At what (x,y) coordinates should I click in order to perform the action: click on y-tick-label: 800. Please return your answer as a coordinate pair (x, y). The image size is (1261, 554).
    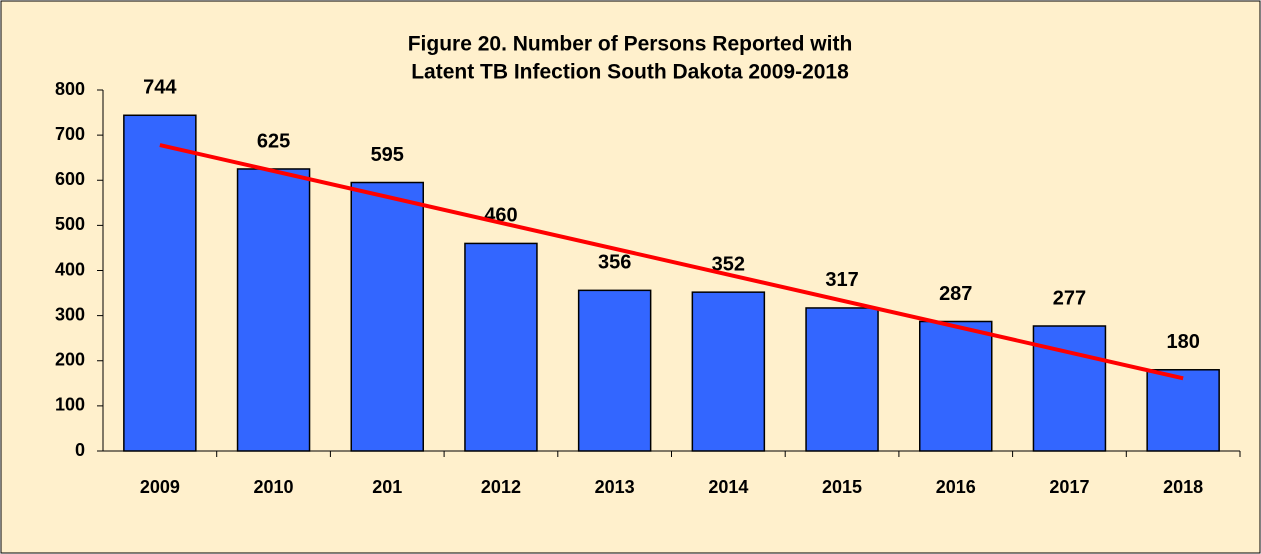
    Looking at the image, I should click on (70, 89).